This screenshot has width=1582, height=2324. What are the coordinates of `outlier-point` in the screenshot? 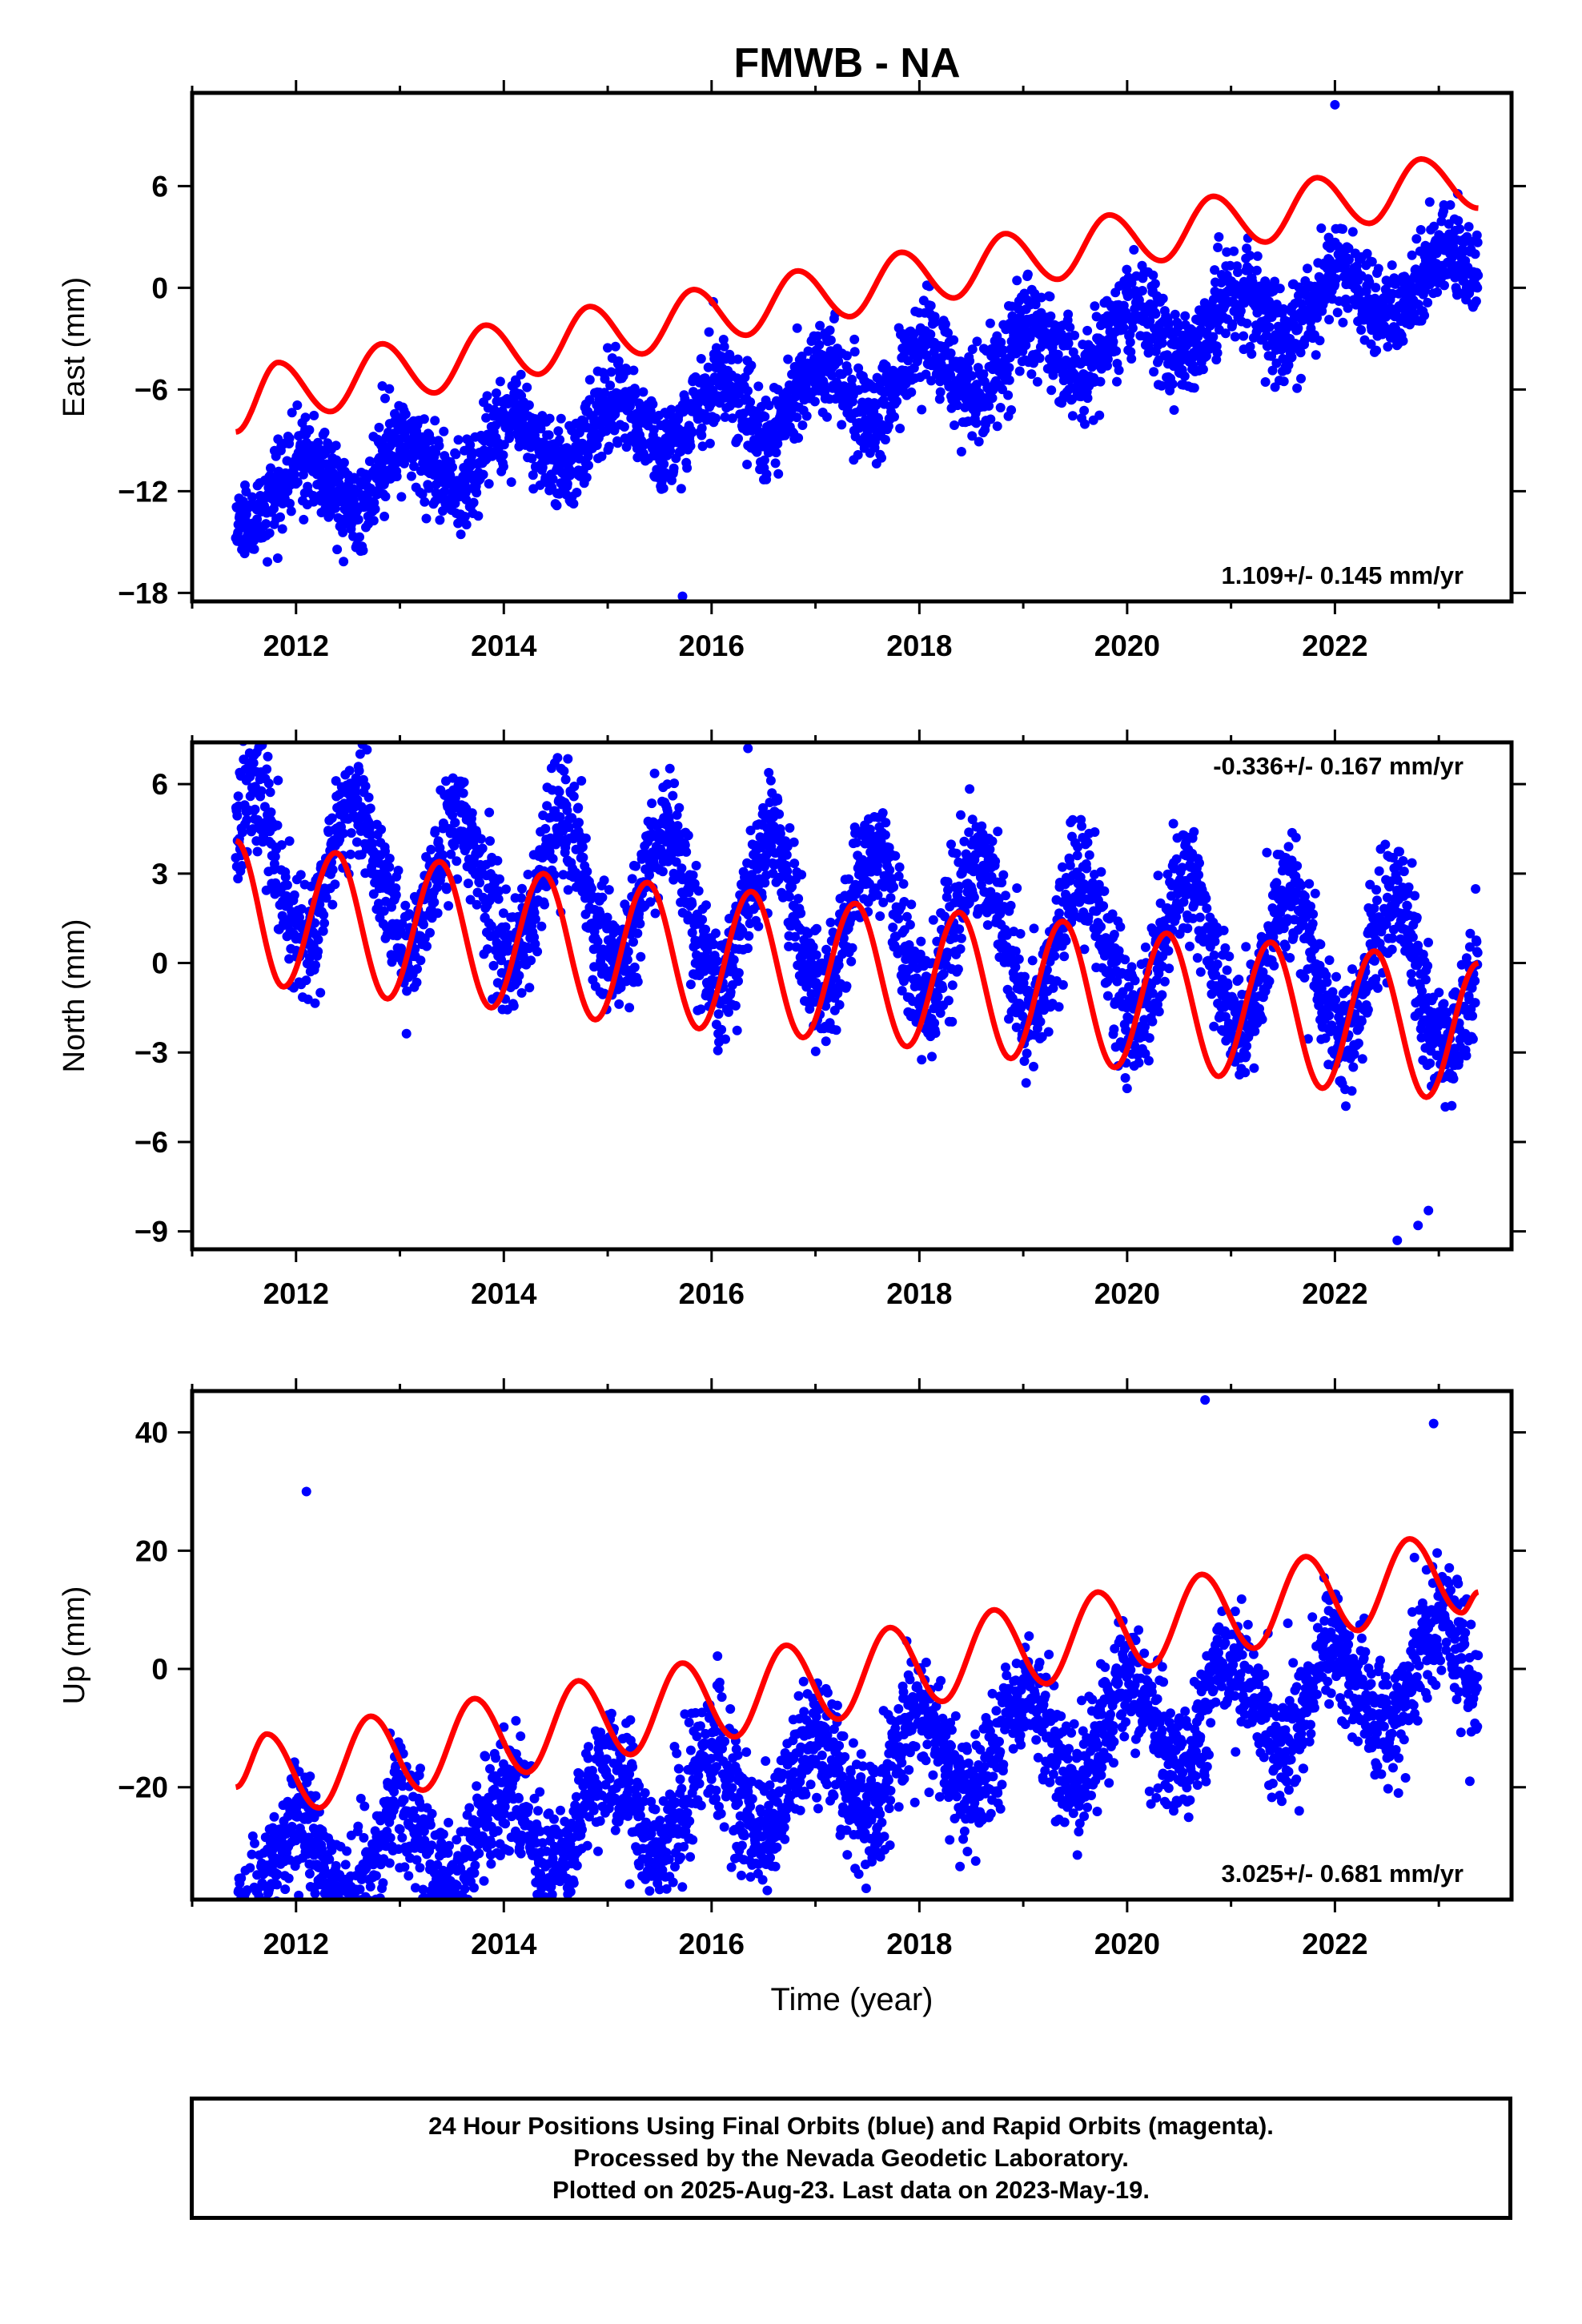 It's located at (1335, 104).